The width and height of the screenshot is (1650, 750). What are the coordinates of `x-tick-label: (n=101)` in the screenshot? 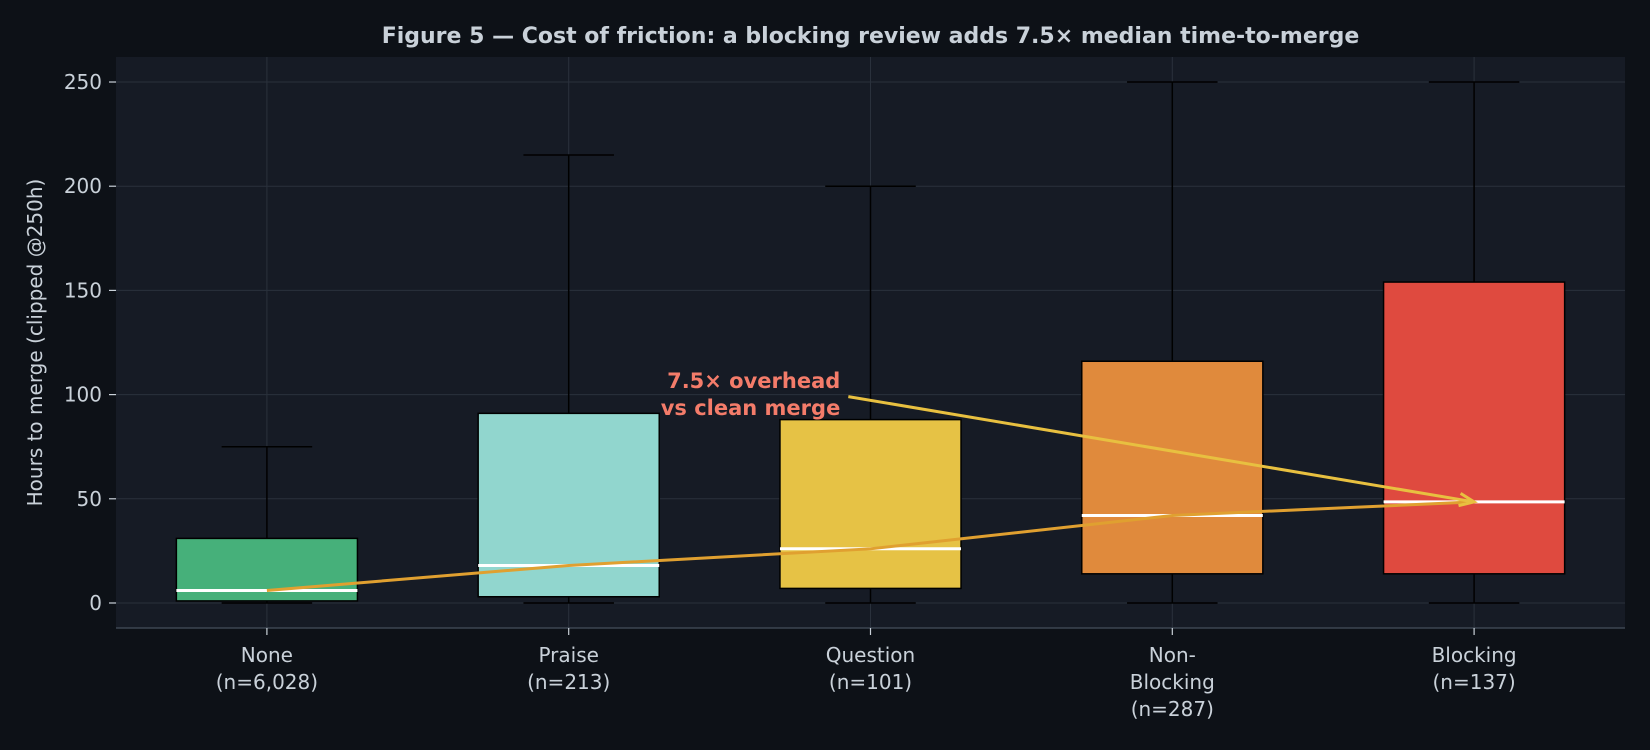 It's located at (870, 682).